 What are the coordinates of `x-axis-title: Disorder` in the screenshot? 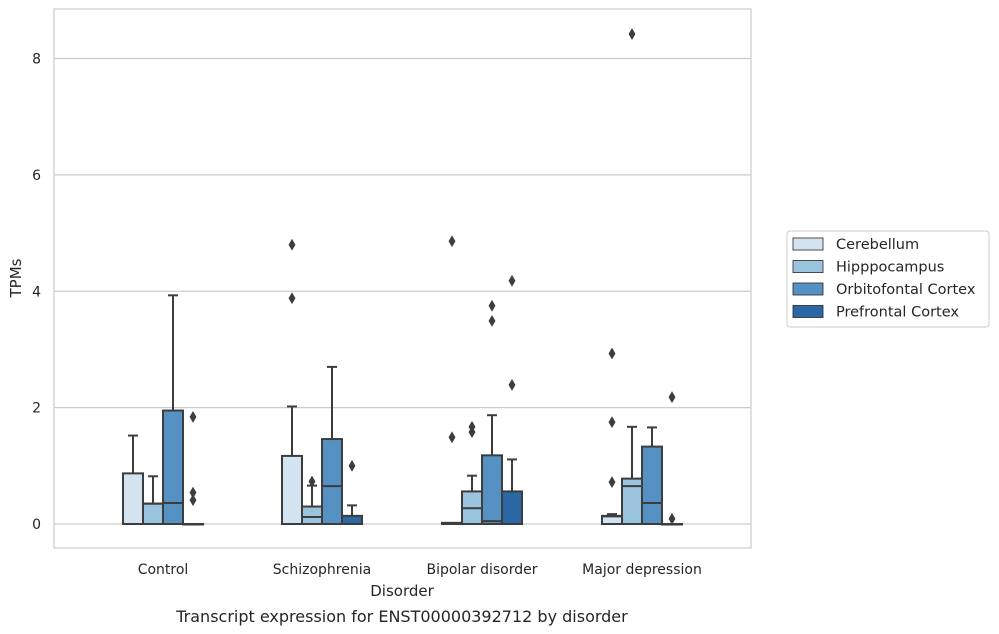 It's located at (402, 591).